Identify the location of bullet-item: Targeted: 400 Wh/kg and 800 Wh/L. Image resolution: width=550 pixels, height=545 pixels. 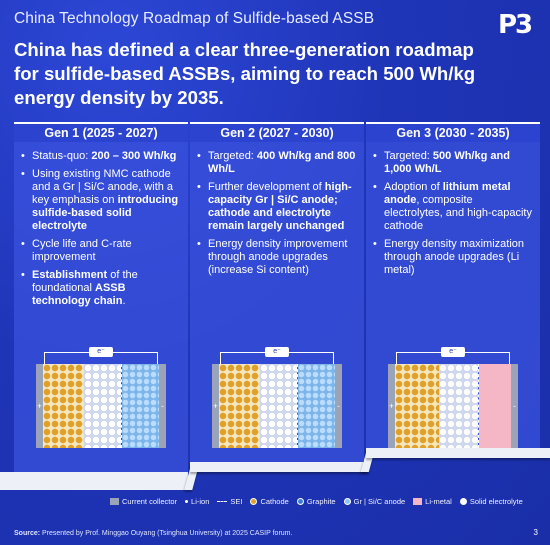
(277, 163).